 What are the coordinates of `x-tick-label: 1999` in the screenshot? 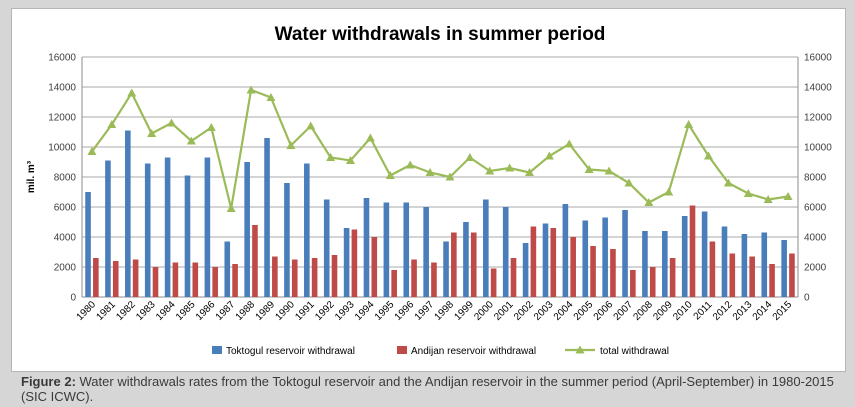 It's located at (464, 311).